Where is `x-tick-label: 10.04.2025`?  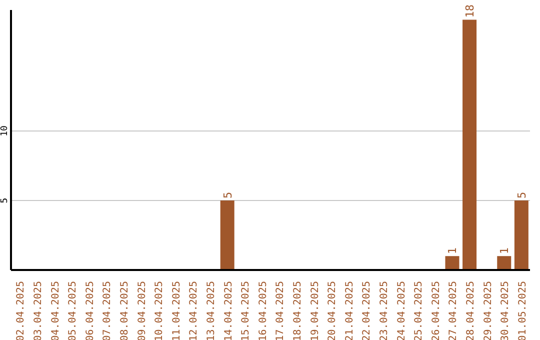 x-tick-label: 10.04.2025 is located at coordinates (160, 310).